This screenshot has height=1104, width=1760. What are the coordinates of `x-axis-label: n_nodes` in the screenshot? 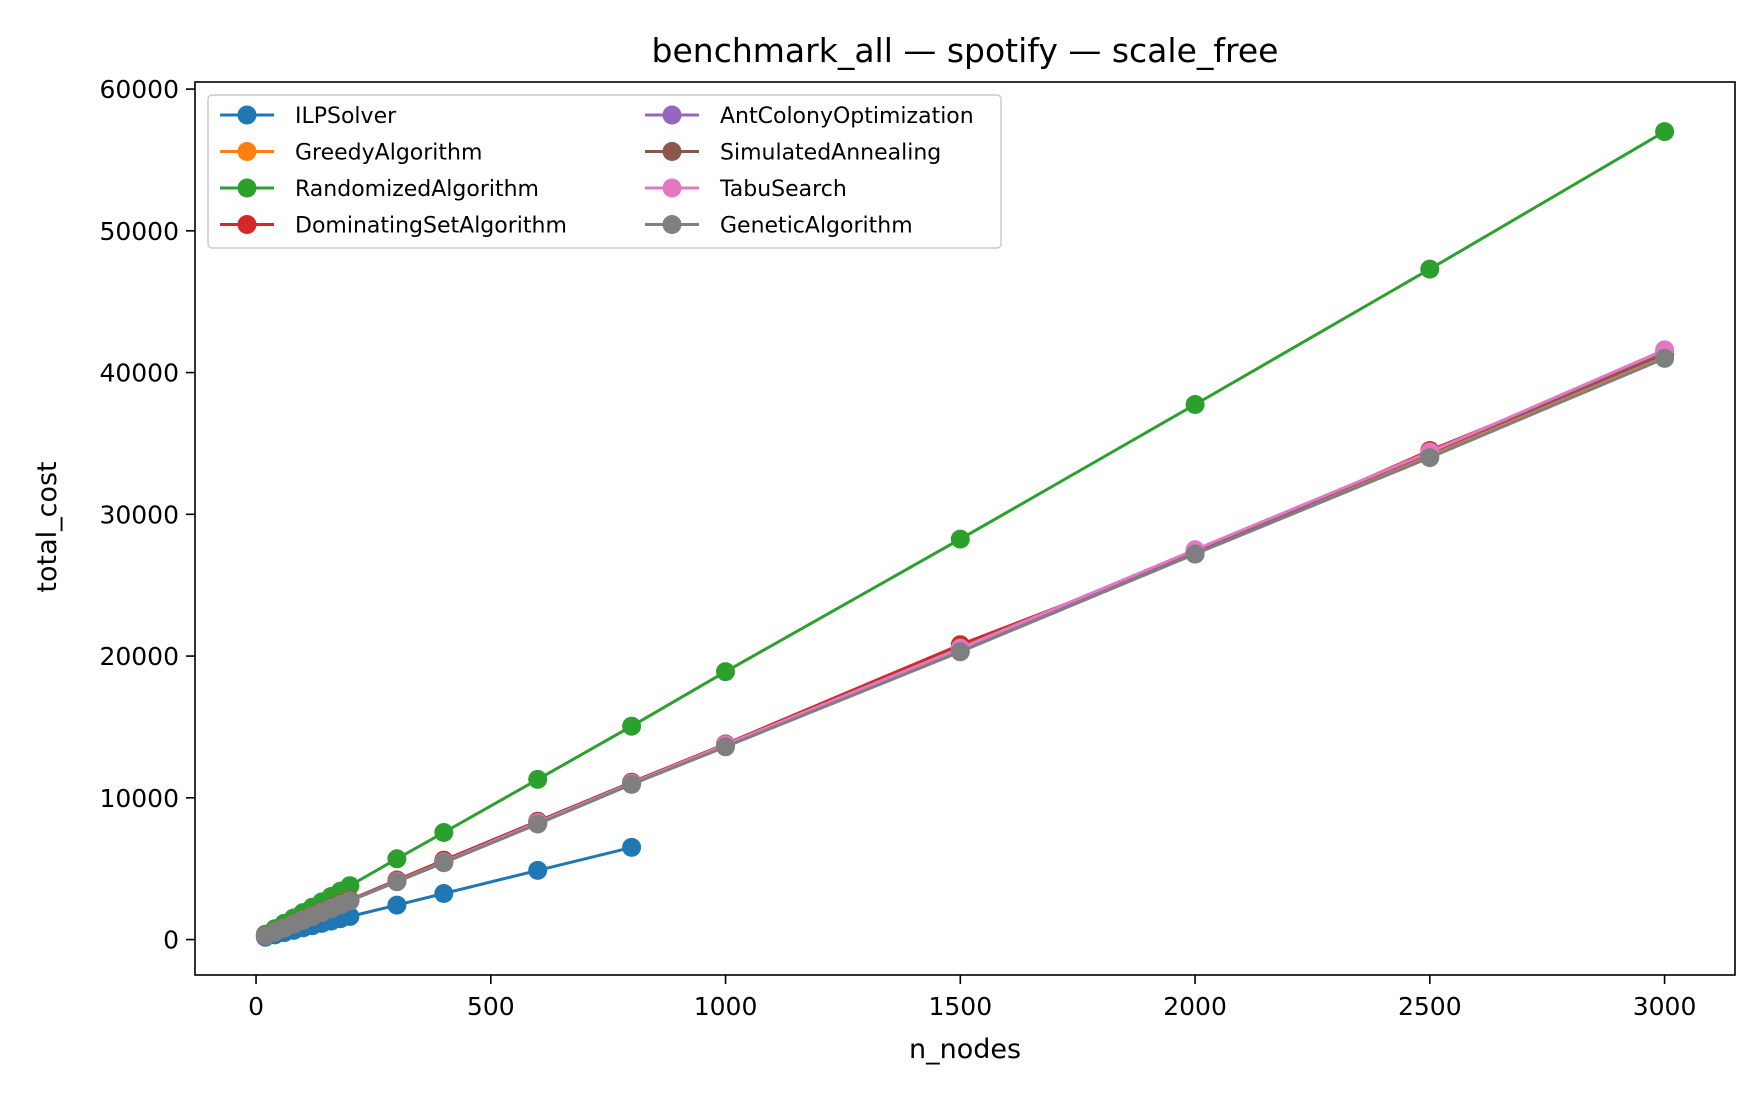 It's located at (965, 1049).